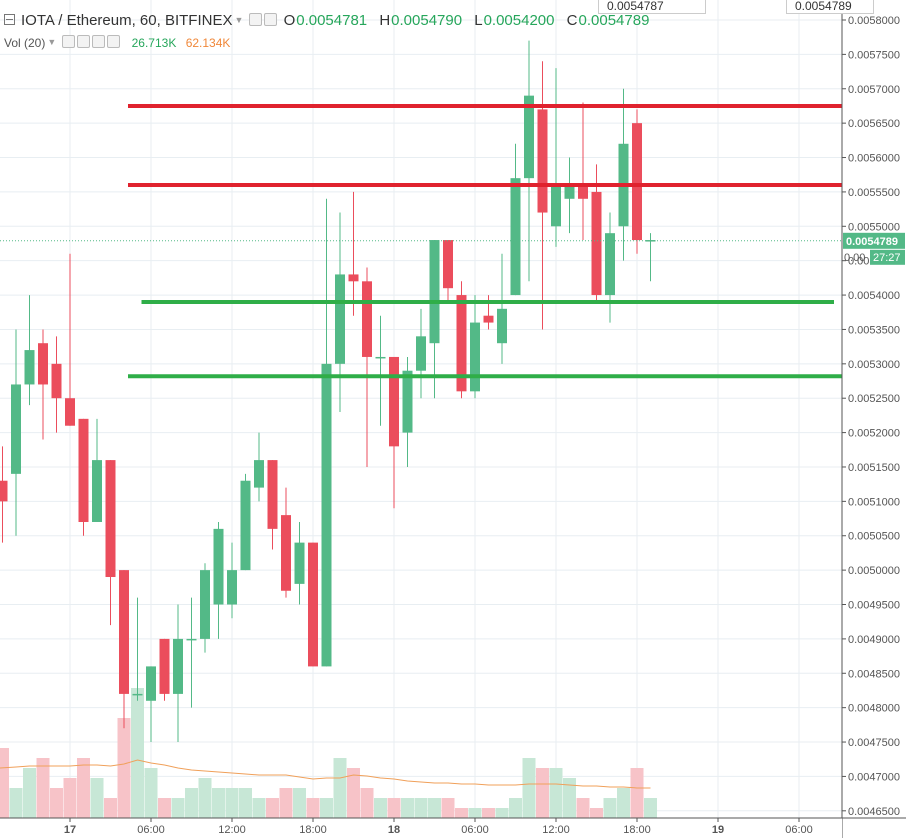 The width and height of the screenshot is (906, 838). I want to click on ohlc-low-value: 0.0054200, so click(519, 20).